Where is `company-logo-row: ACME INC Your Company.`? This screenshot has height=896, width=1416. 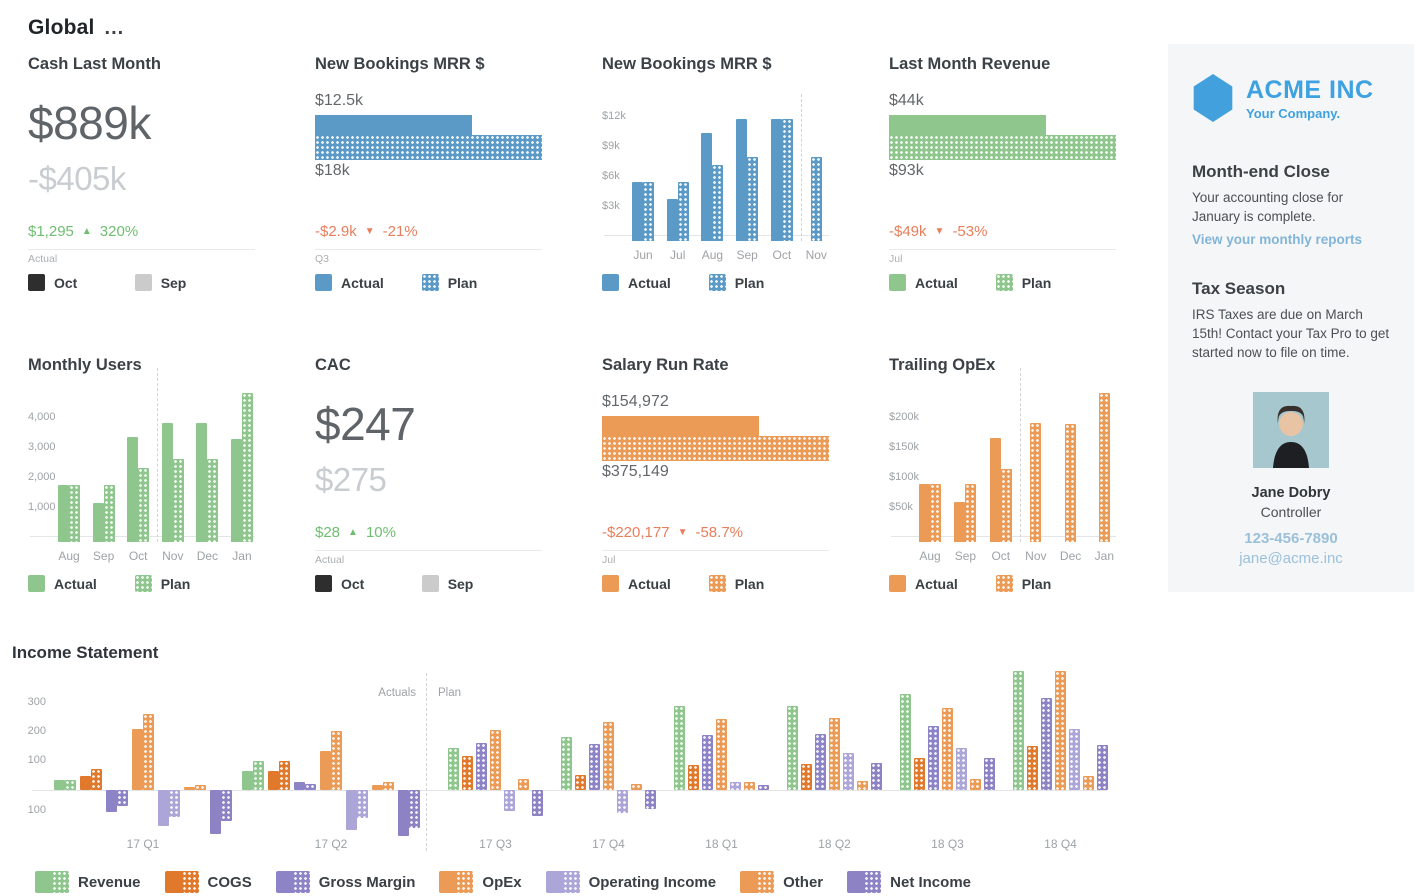 company-logo-row: ACME INC Your Company. is located at coordinates (1291, 98).